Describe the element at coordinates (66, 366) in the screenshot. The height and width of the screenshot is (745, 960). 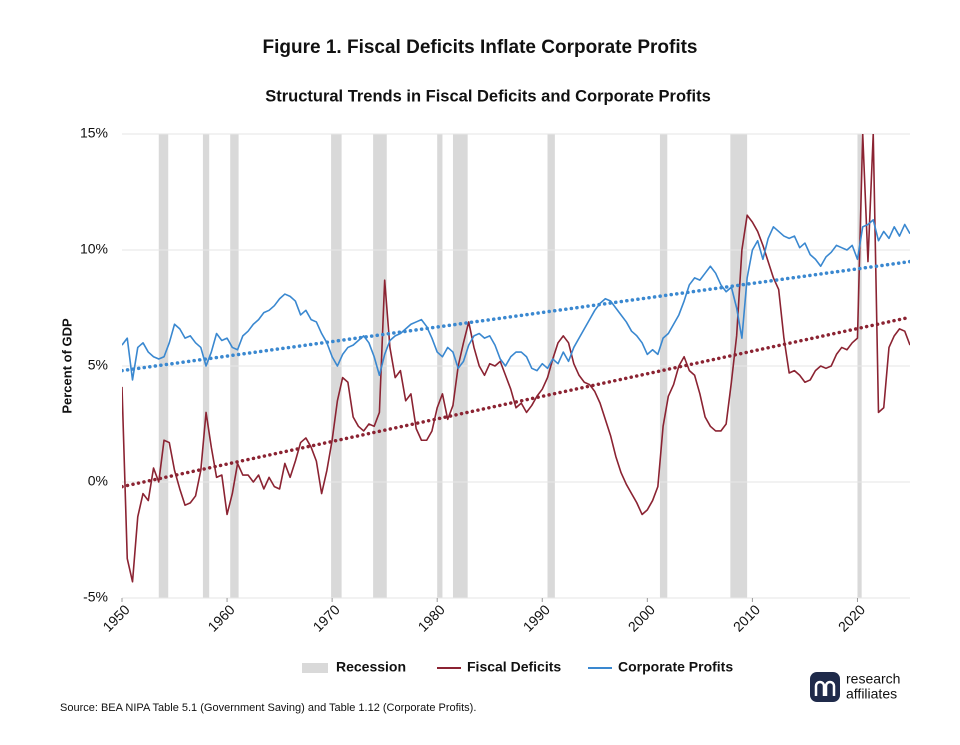
I see `y-axis-label: Percent of GDP` at that location.